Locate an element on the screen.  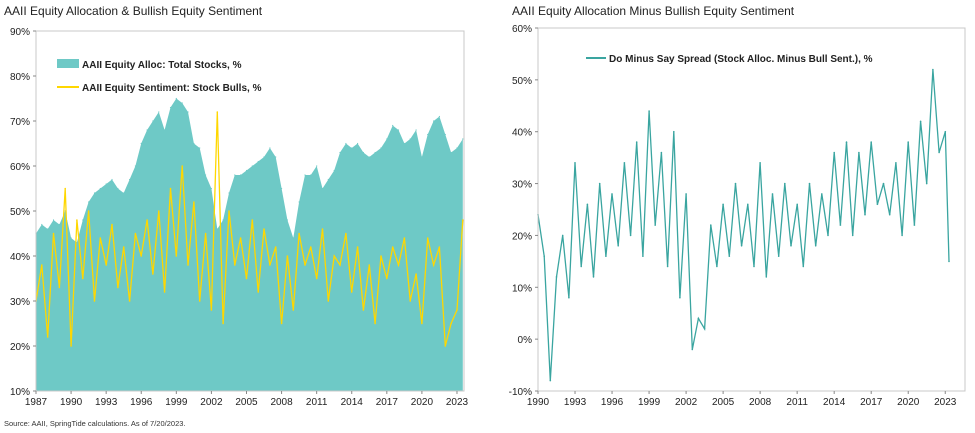
legend-swatch-total-stocks is located at coordinates (68, 63).